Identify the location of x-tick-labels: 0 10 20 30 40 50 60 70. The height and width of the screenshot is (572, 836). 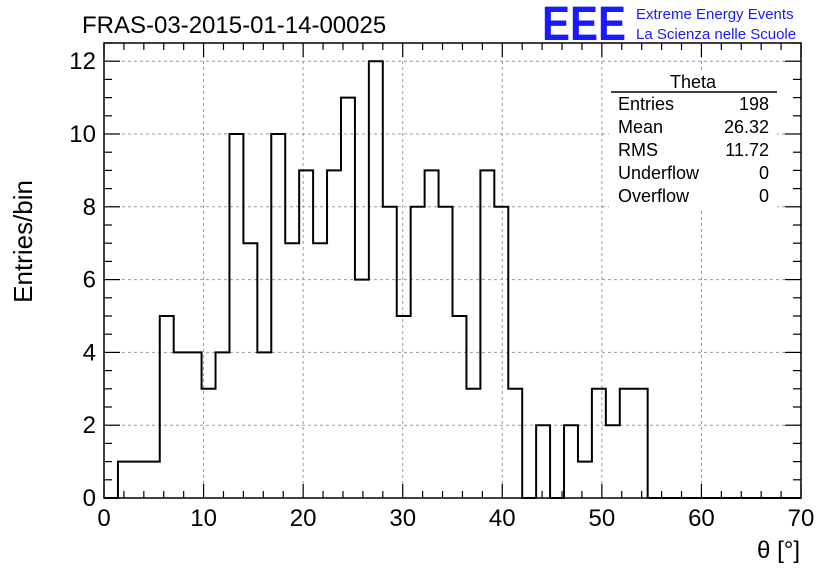
(455, 518).